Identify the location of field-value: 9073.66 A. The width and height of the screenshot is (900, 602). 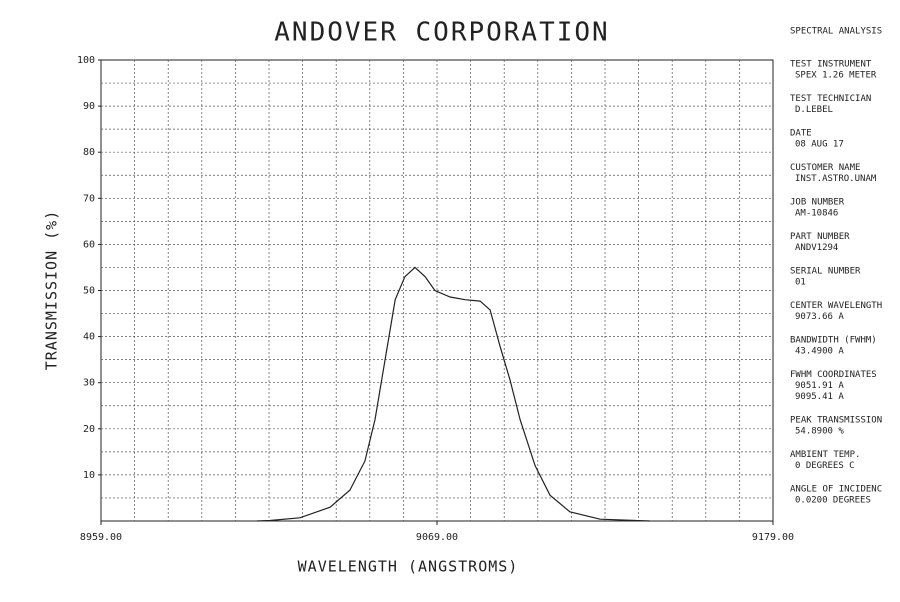
(819, 317).